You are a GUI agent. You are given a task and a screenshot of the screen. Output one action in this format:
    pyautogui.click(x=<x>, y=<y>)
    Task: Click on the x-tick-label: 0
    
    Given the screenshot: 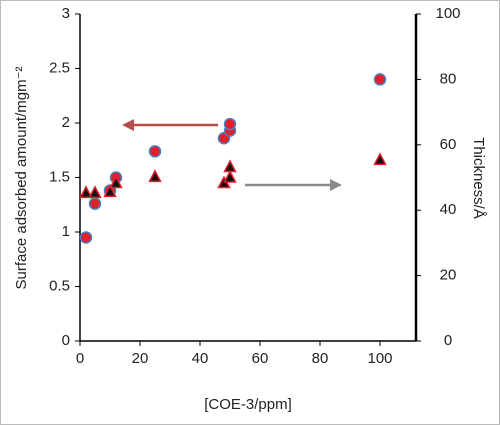 What is the action you would take?
    pyautogui.click(x=80, y=358)
    